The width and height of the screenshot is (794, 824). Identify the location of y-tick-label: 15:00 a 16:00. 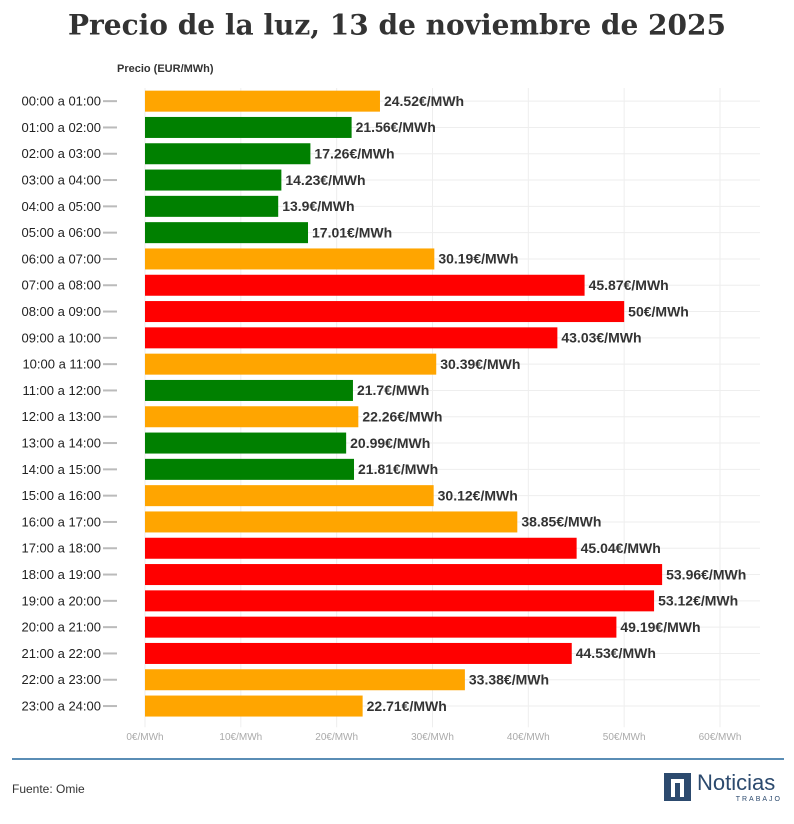
(61, 495).